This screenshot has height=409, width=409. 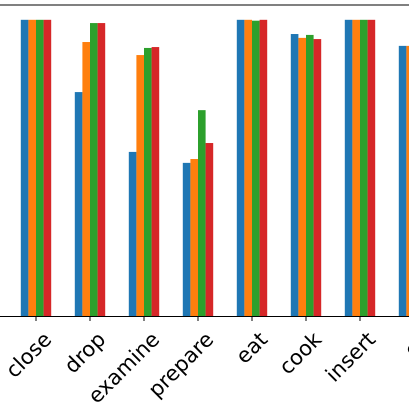 I want to click on x-tick-label: close, so click(x=28, y=354).